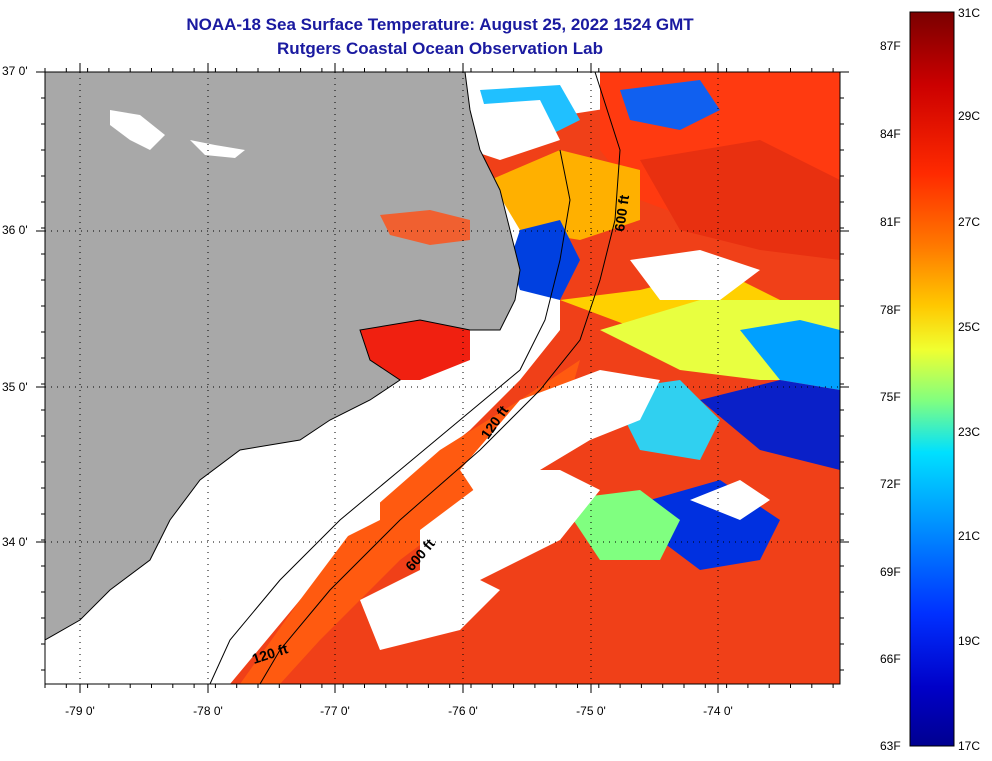 The width and height of the screenshot is (992, 761). What do you see at coordinates (890, 397) in the screenshot?
I see `colorbar-f-75: 75F` at bounding box center [890, 397].